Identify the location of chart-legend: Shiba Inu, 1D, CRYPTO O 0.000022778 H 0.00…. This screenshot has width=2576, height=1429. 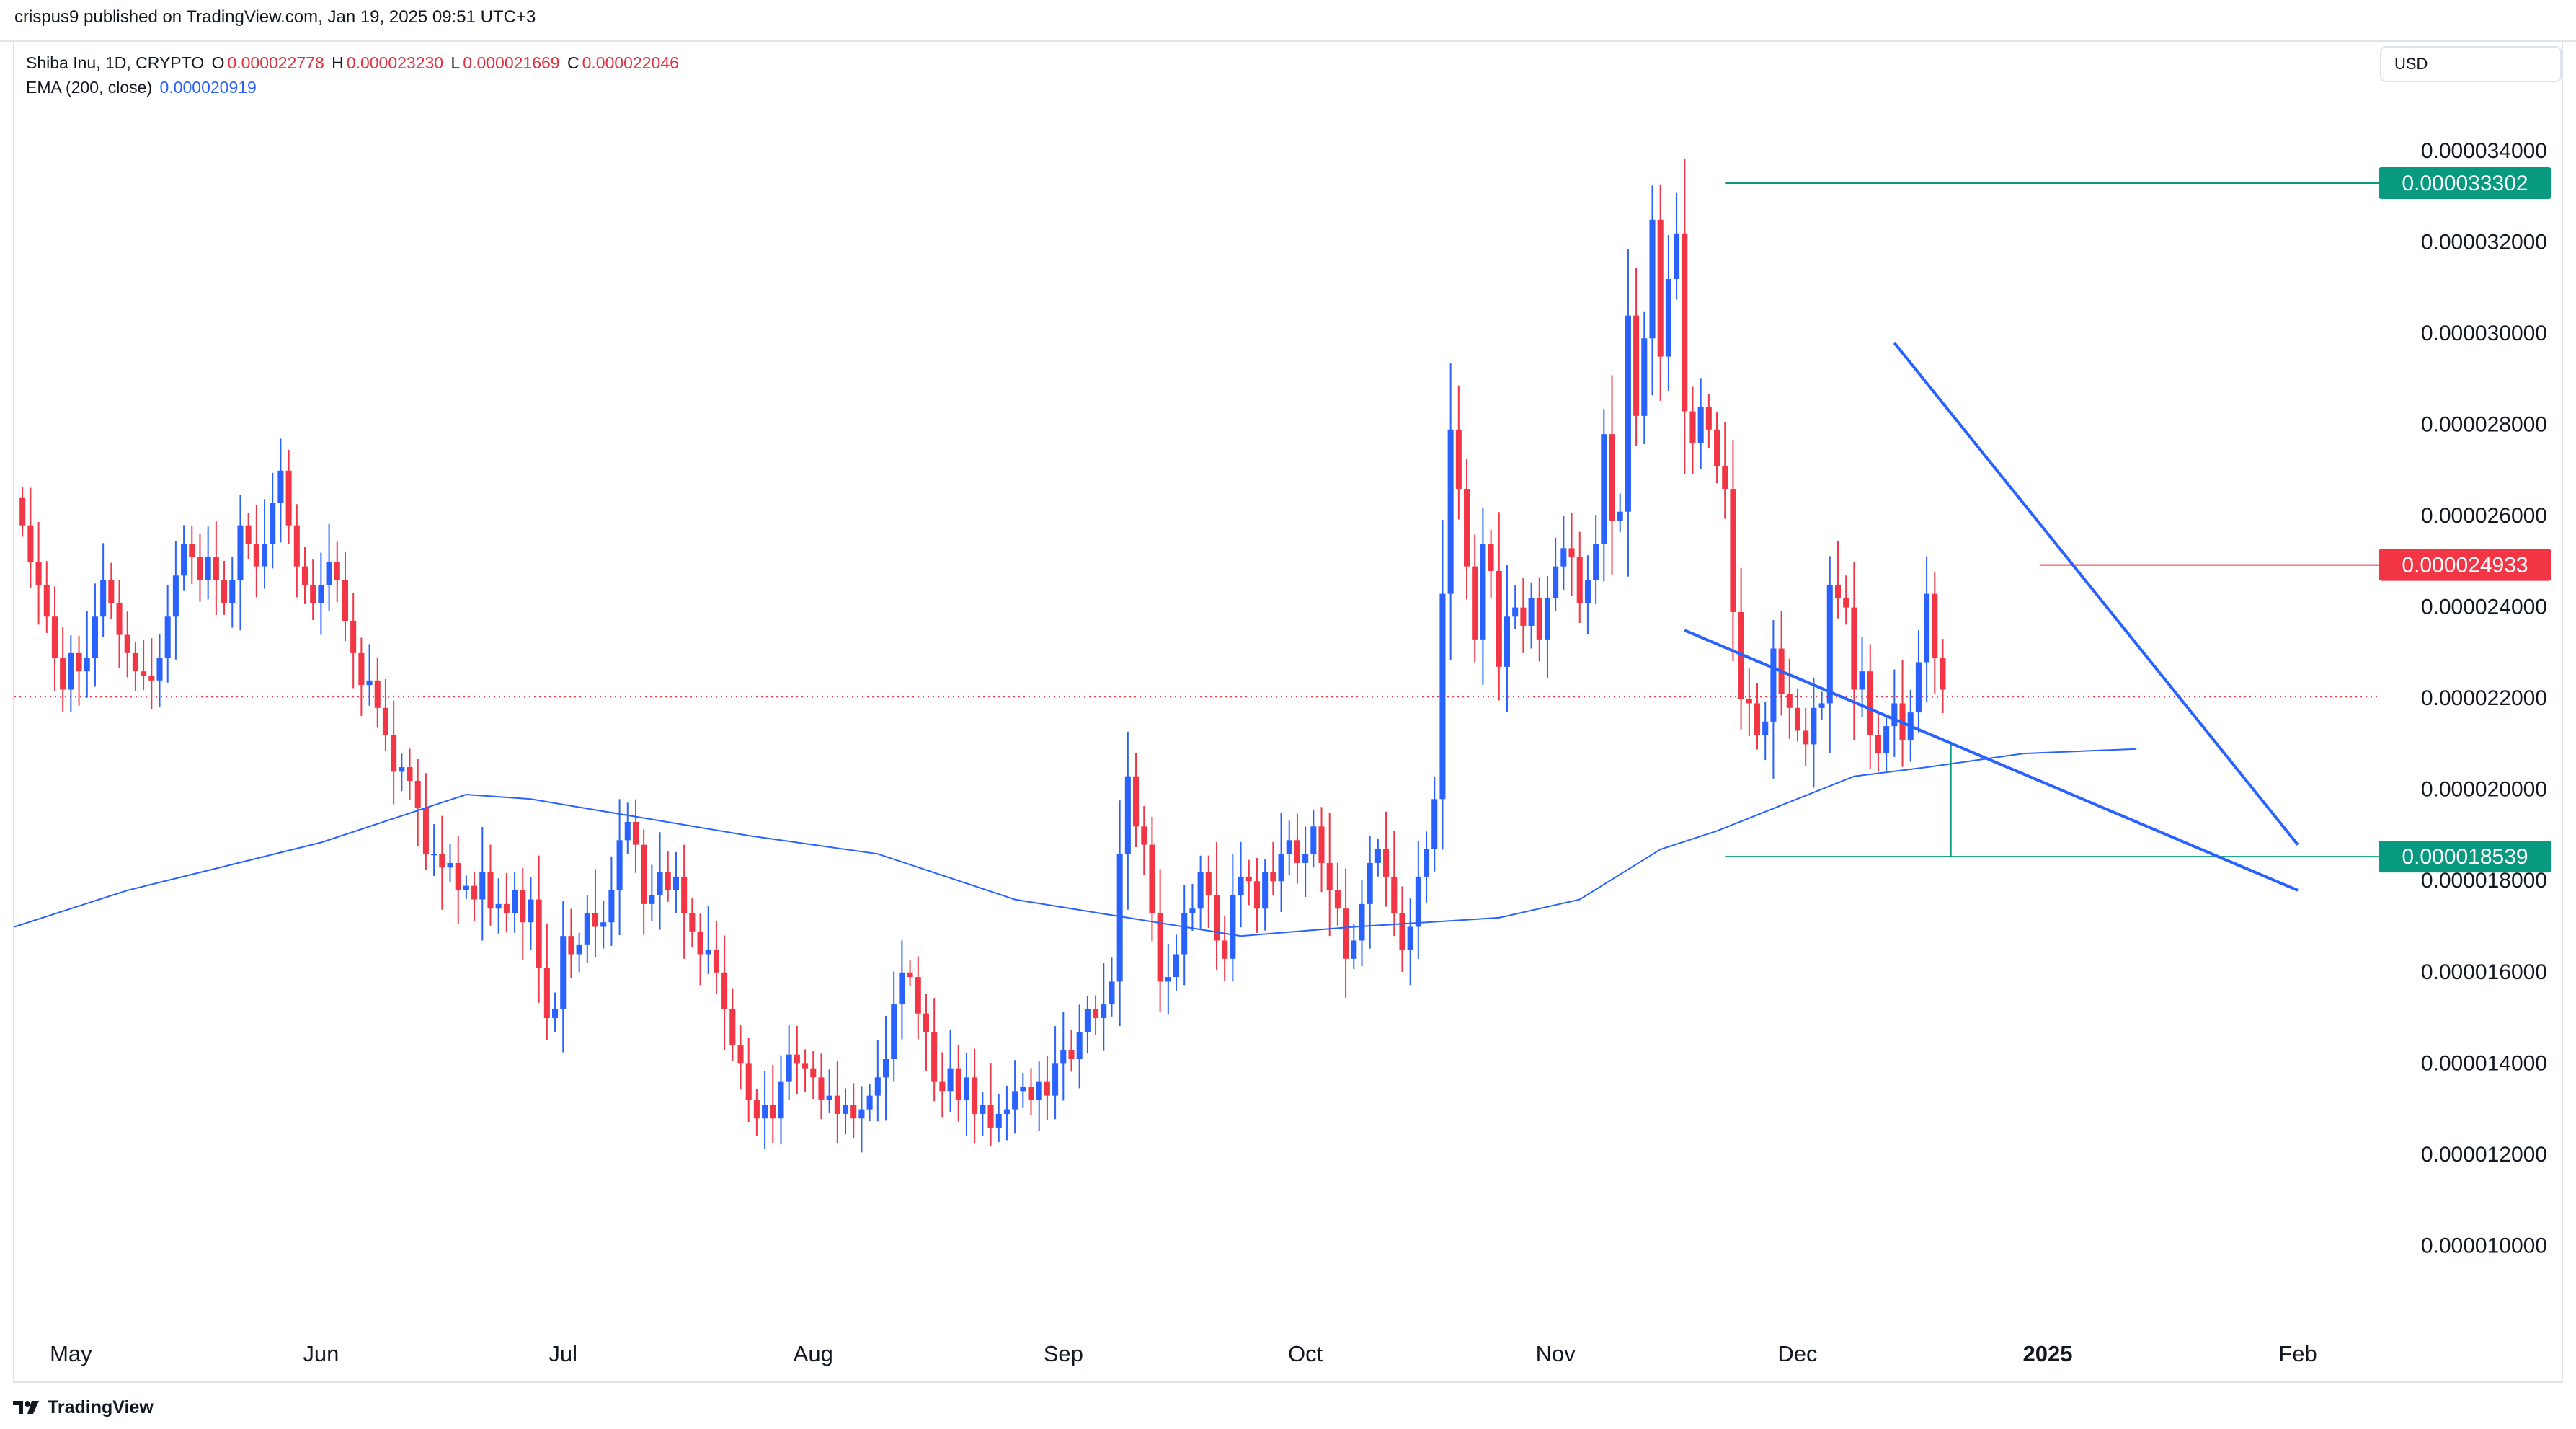
(354, 75).